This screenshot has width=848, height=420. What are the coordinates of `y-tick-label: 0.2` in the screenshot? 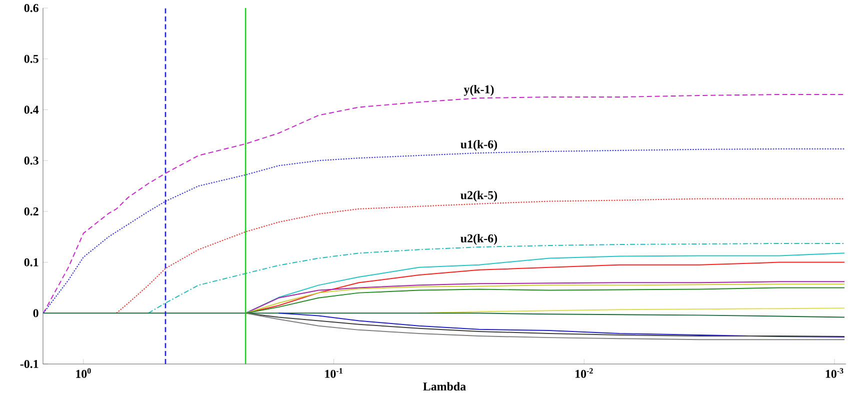 It's located at (31, 211).